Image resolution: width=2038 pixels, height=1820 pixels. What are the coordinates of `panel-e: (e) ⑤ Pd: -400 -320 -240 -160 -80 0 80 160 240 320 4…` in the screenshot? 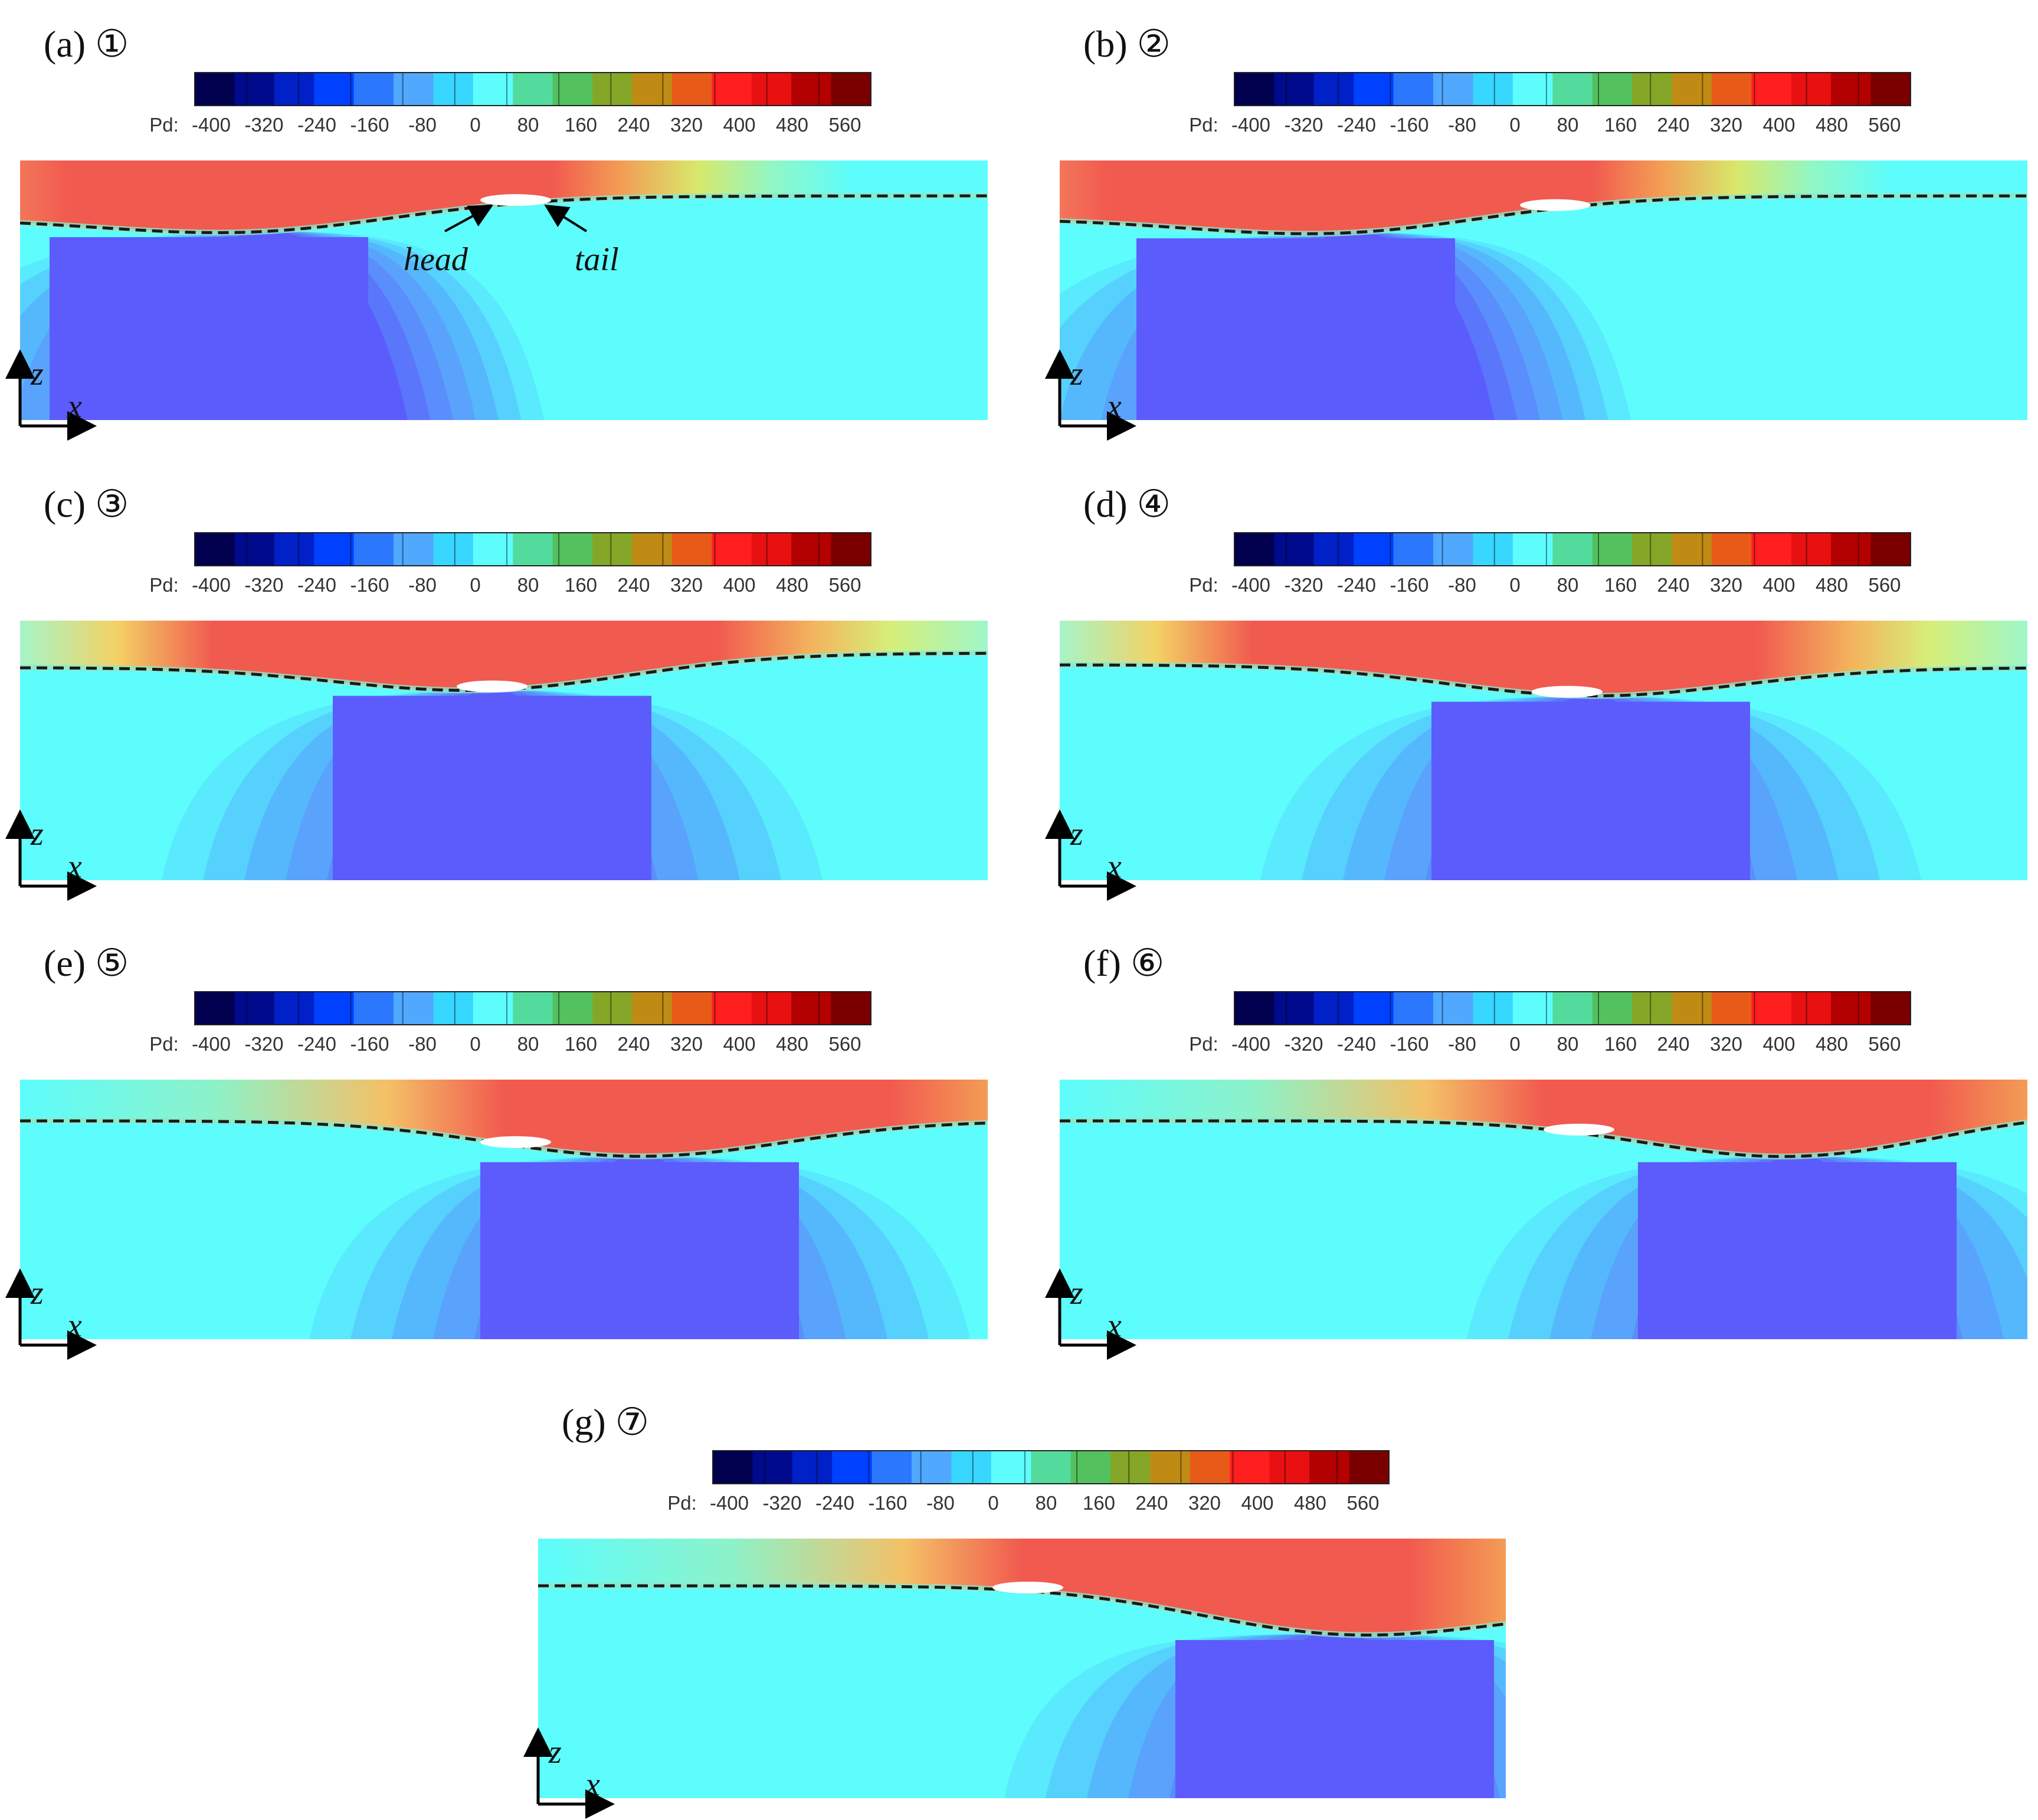 It's located at (496, 1151).